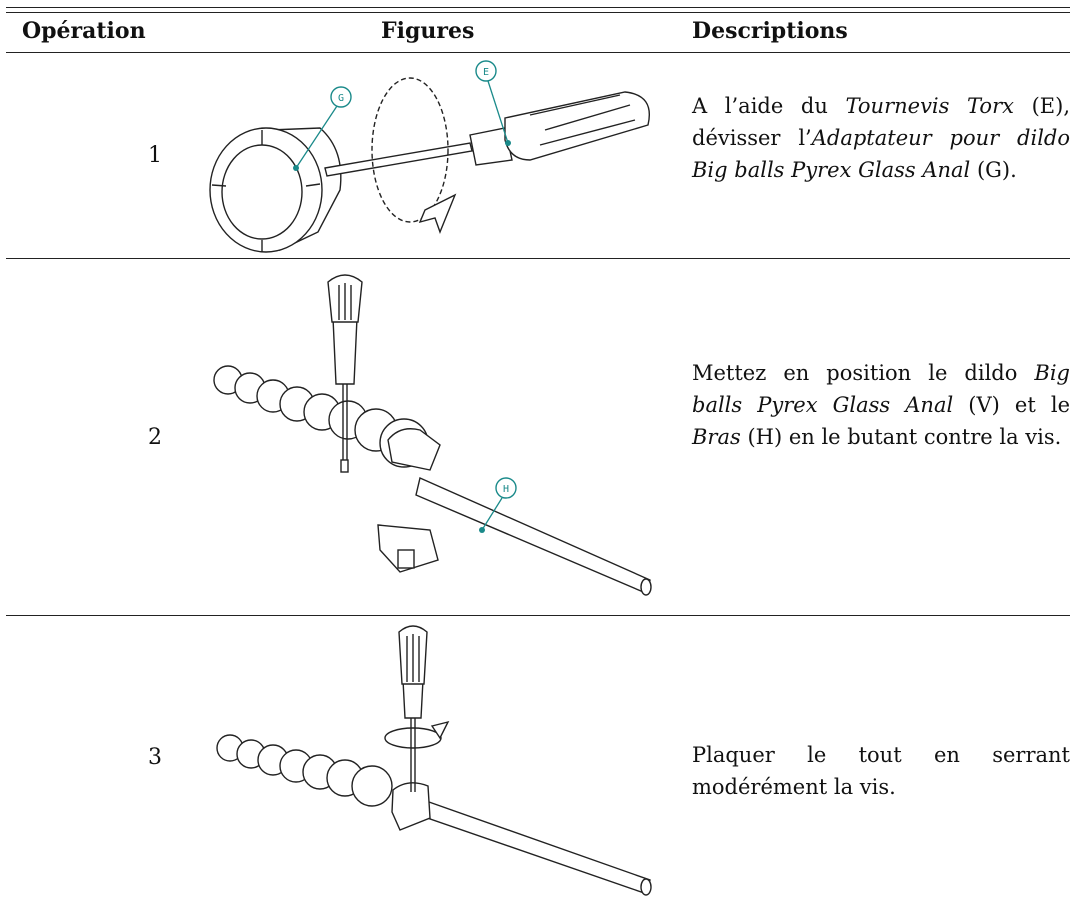  I want to click on description-italic: Bras, so click(716, 437).